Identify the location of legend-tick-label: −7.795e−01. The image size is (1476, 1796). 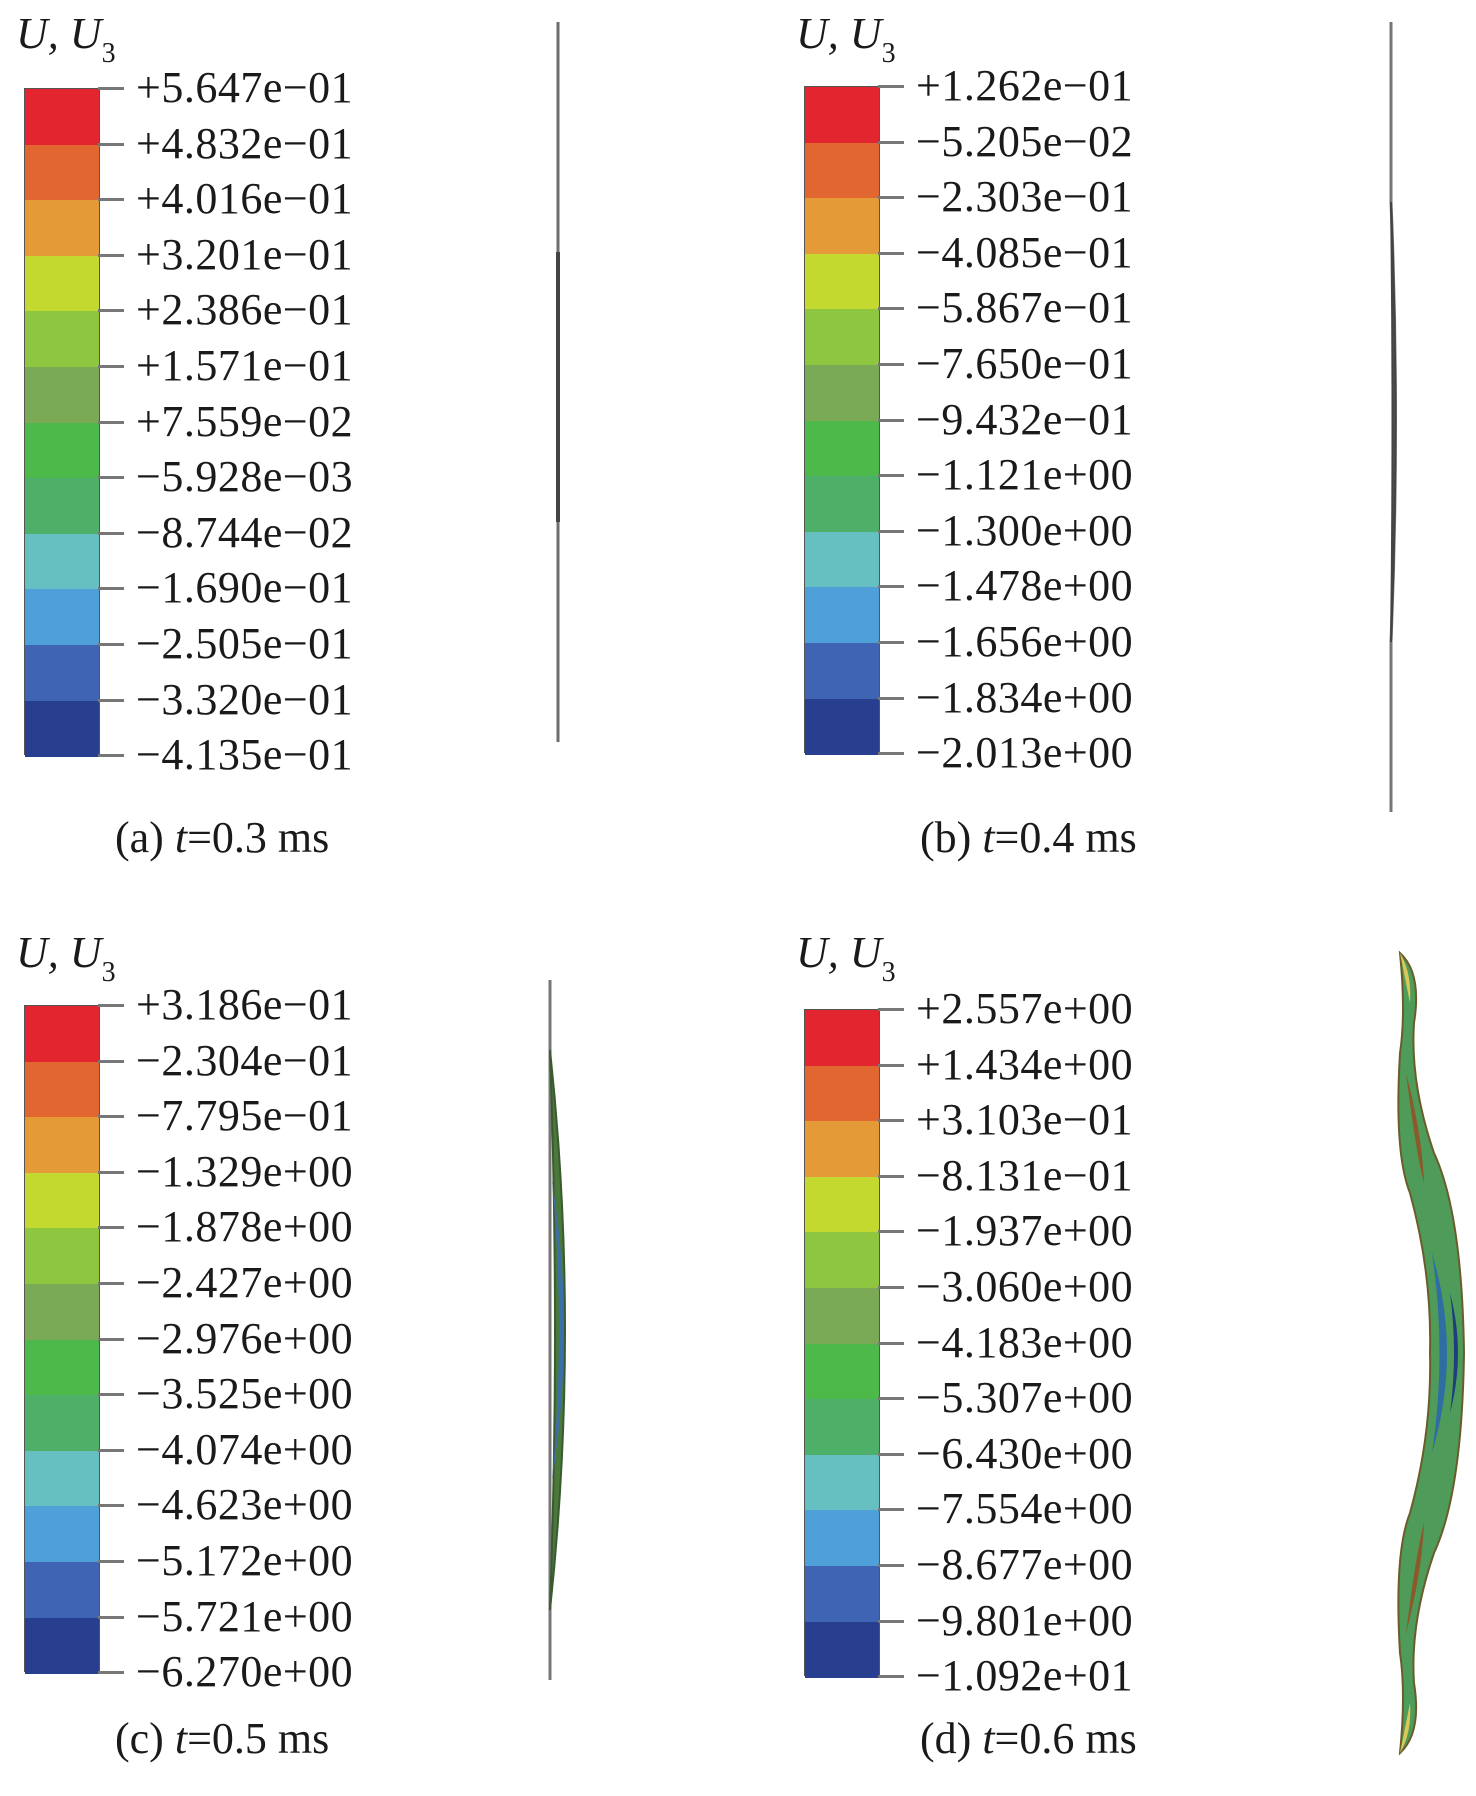
(245, 1116).